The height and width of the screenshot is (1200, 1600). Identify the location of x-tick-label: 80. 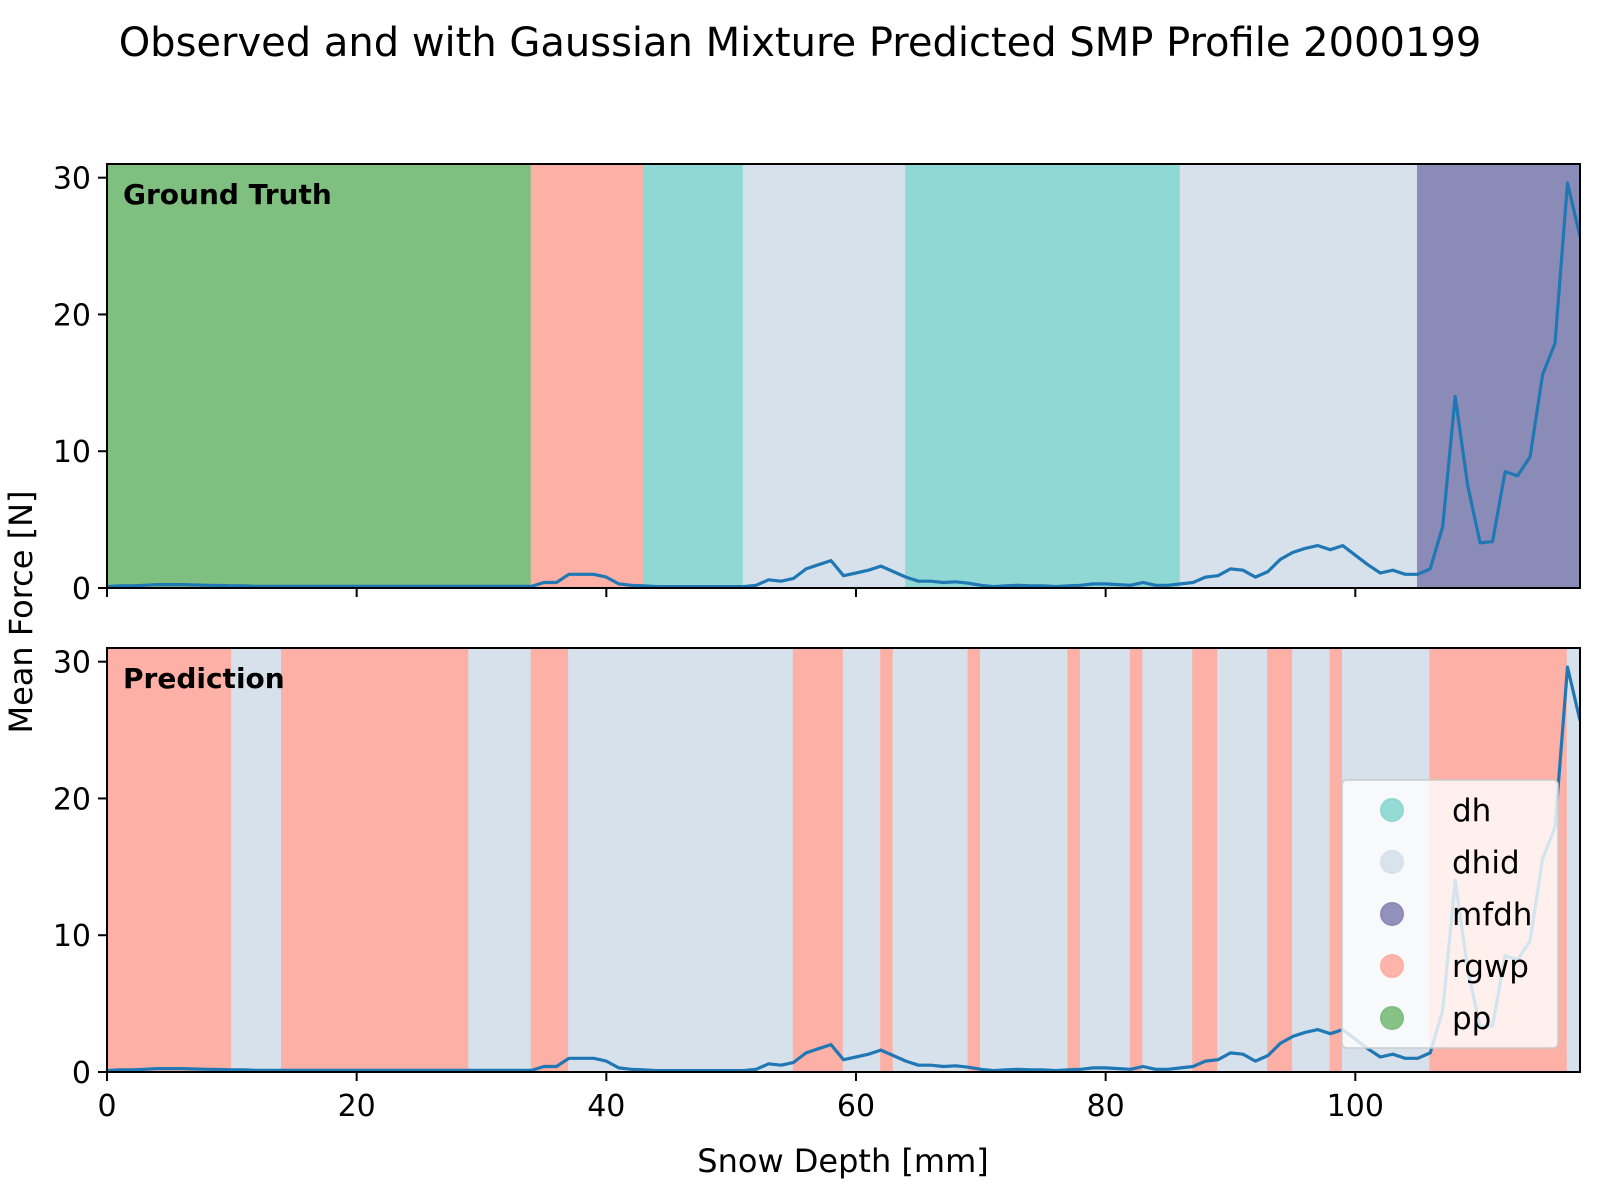
(1106, 1106).